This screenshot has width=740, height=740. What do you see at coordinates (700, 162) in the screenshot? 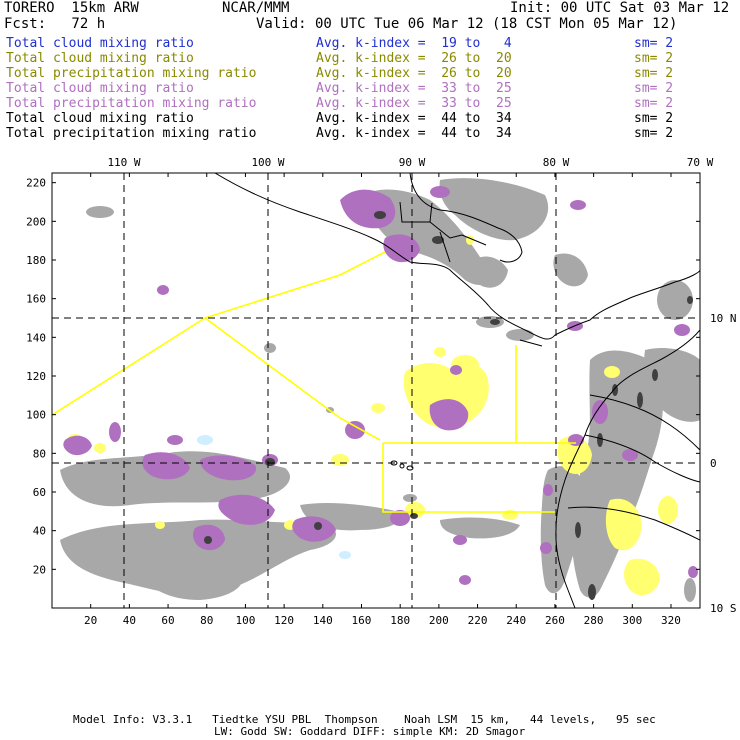
I see `lon-label: 70 W` at bounding box center [700, 162].